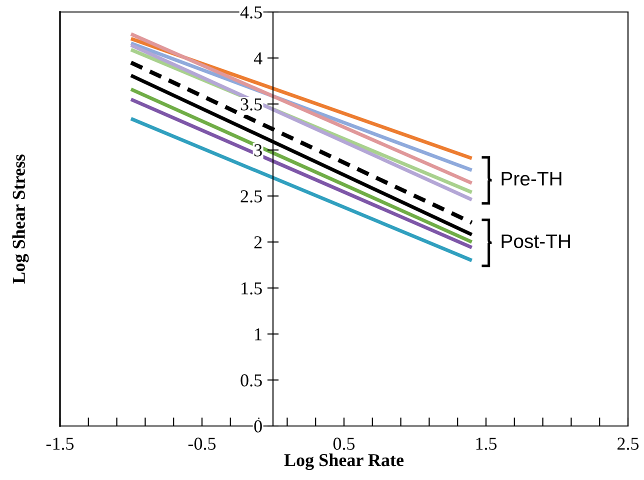 Image resolution: width=644 pixels, height=480 pixels. I want to click on annotation: Post-TH, so click(536, 241).